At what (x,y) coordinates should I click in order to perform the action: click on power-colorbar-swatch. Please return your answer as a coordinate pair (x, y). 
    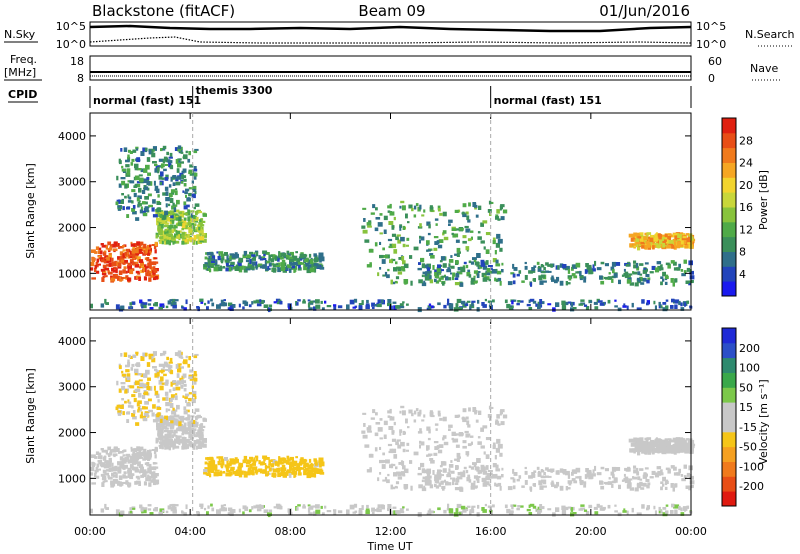
    Looking at the image, I should click on (729, 229).